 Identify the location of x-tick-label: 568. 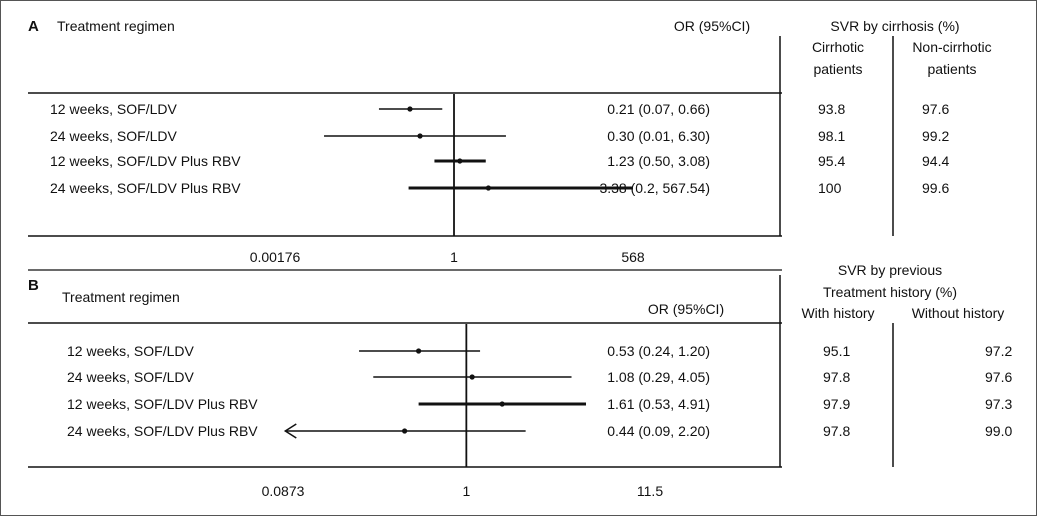
(633, 257).